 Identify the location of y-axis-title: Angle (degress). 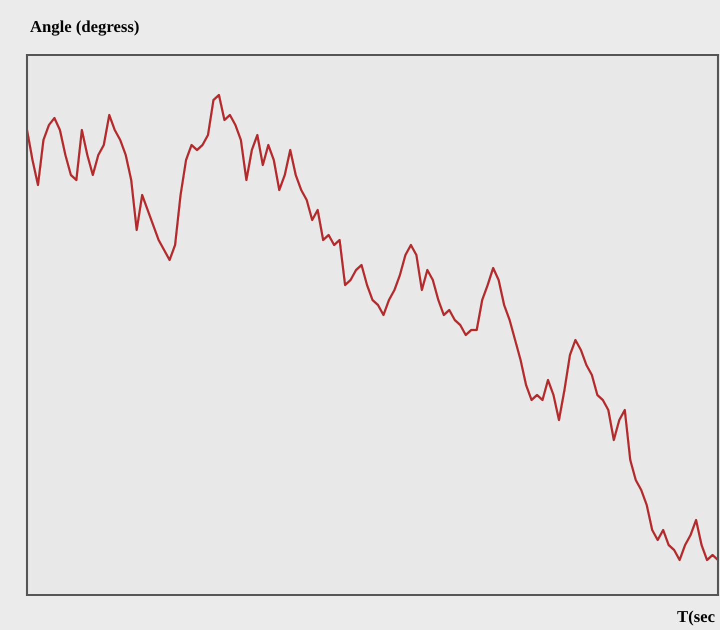
(84, 28).